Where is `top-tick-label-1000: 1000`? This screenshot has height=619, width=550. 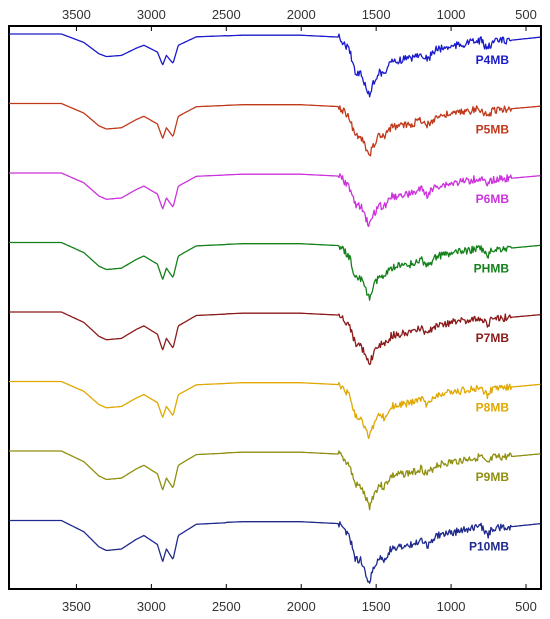 top-tick-label-1000: 1000 is located at coordinates (451, 14).